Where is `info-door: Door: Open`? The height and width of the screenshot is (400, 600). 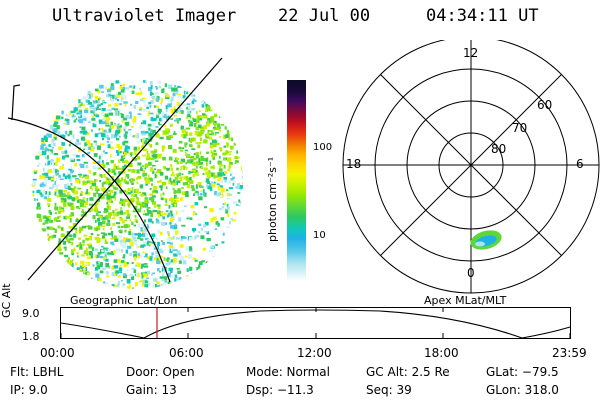 info-door: Door: Open is located at coordinates (160, 372).